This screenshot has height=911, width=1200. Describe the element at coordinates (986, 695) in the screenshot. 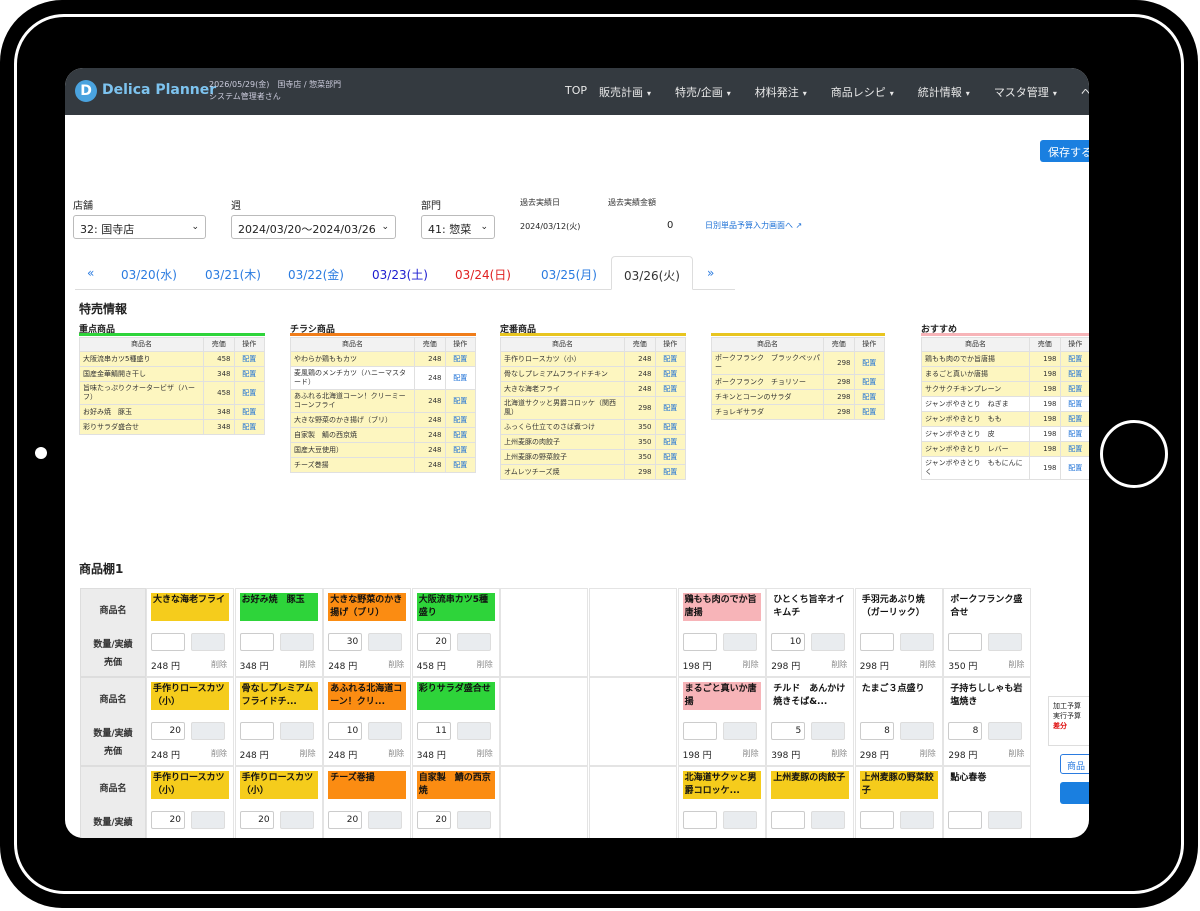

I see `product-name: 子持ちししゃも岩塩焼き` at that location.